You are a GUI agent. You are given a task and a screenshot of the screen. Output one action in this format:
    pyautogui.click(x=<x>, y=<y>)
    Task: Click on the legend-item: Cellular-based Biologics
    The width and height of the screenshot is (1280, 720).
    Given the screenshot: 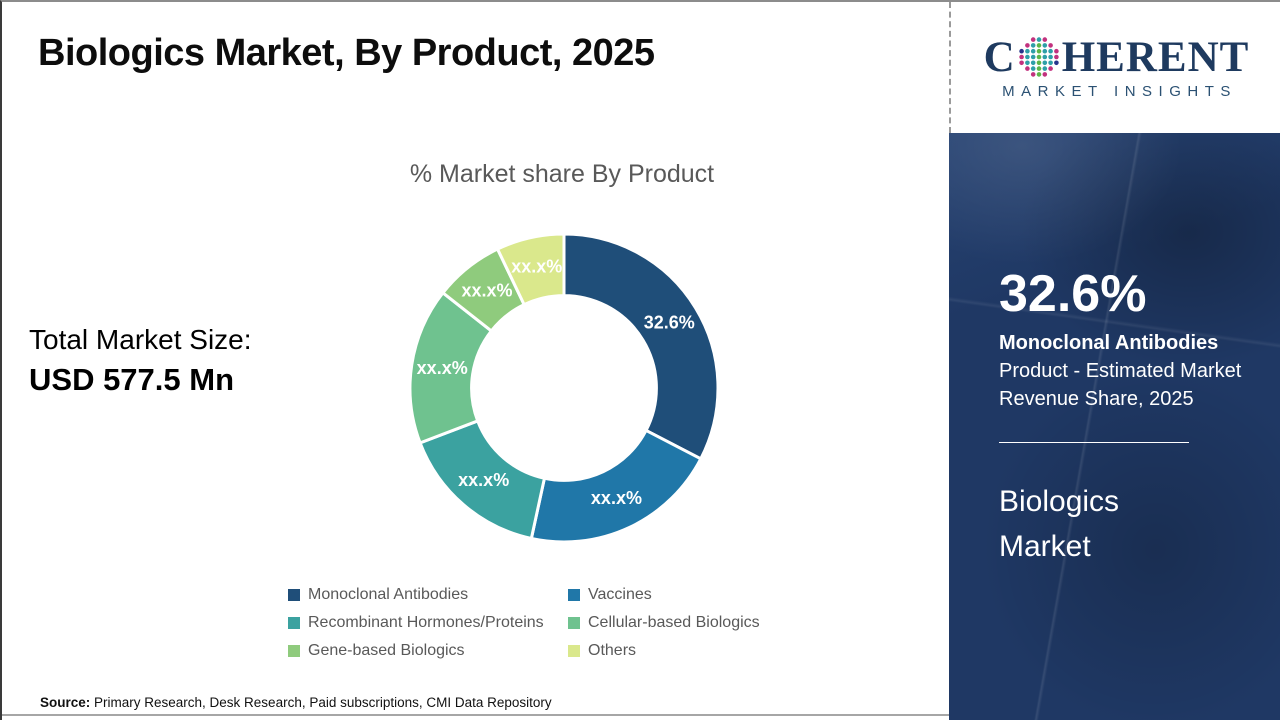 What is the action you would take?
    pyautogui.click(x=664, y=623)
    